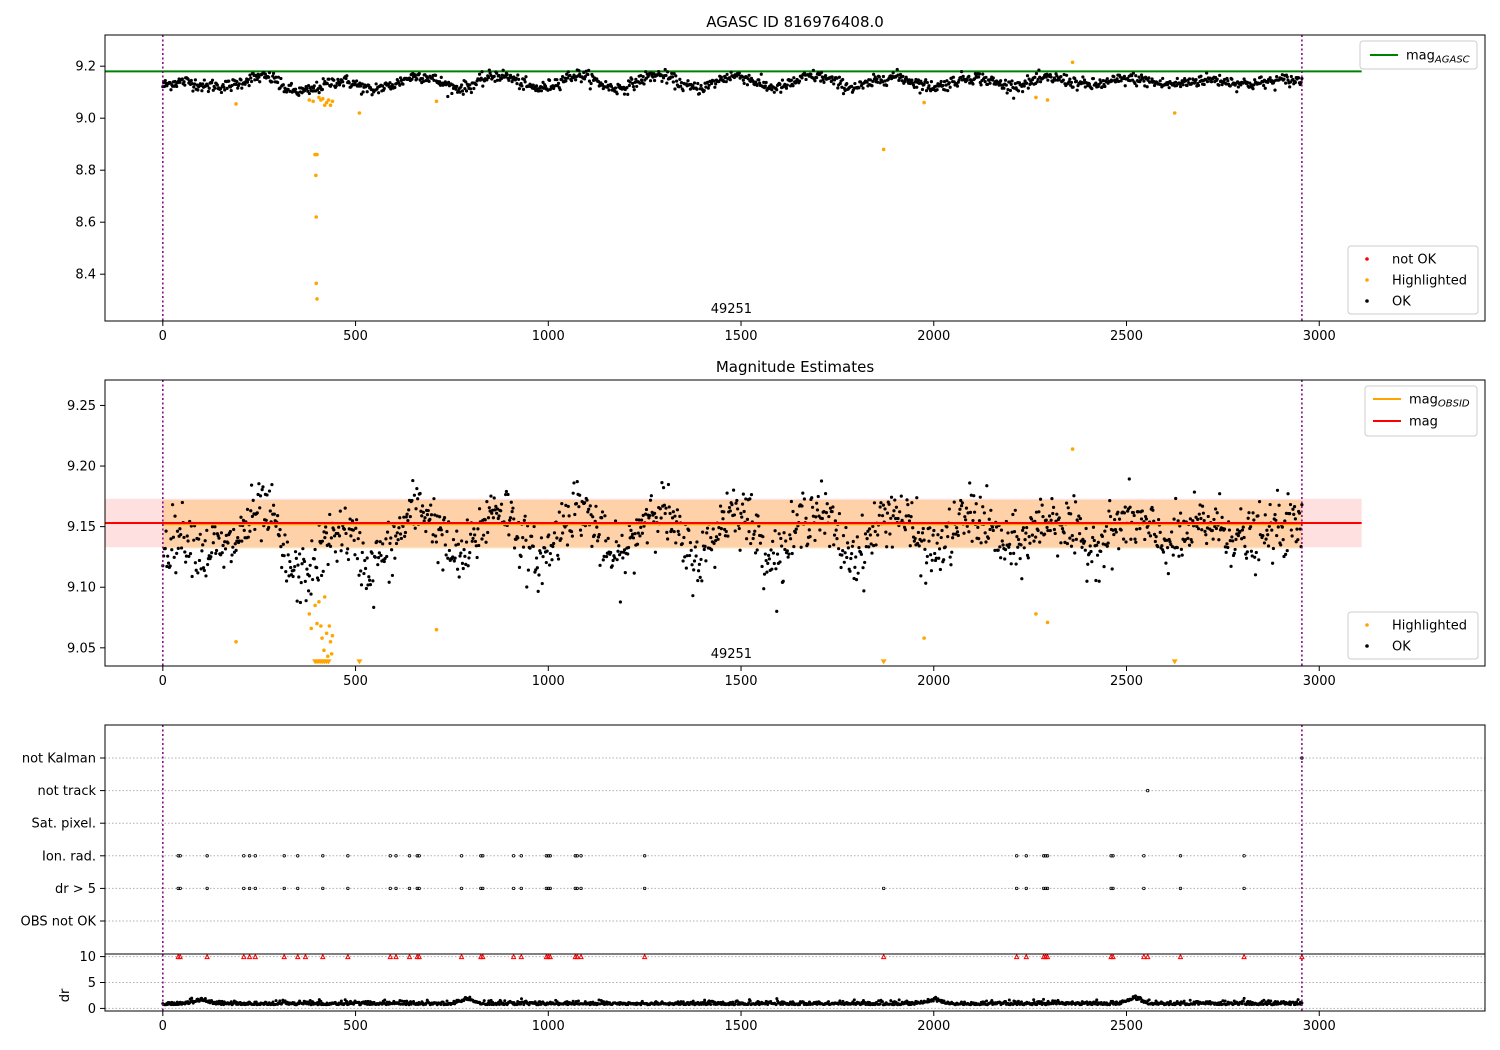 The image size is (1500, 1050). What do you see at coordinates (163, 336) in the screenshot?
I see `x-tick-label: 0` at bounding box center [163, 336].